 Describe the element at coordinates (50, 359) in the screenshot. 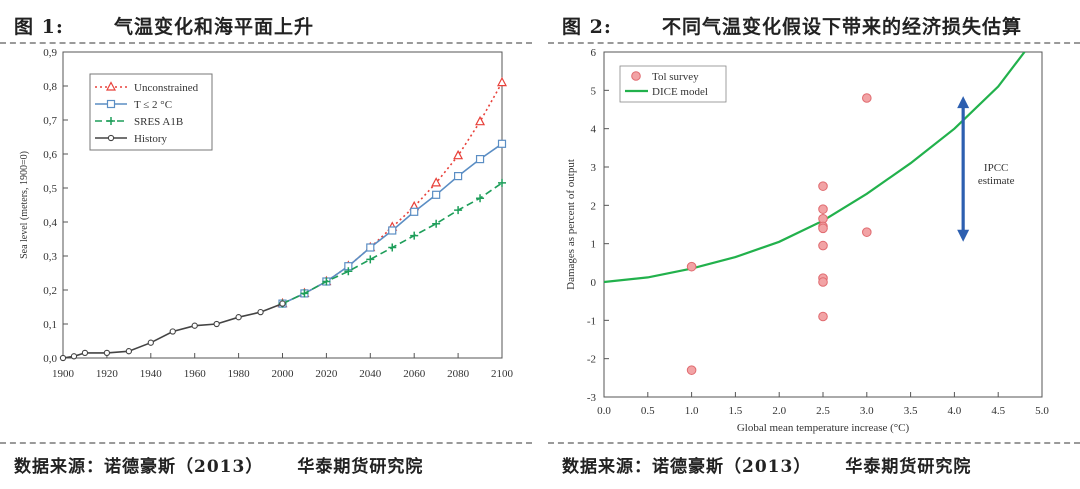

I see `y-tick-label: 0,0` at that location.